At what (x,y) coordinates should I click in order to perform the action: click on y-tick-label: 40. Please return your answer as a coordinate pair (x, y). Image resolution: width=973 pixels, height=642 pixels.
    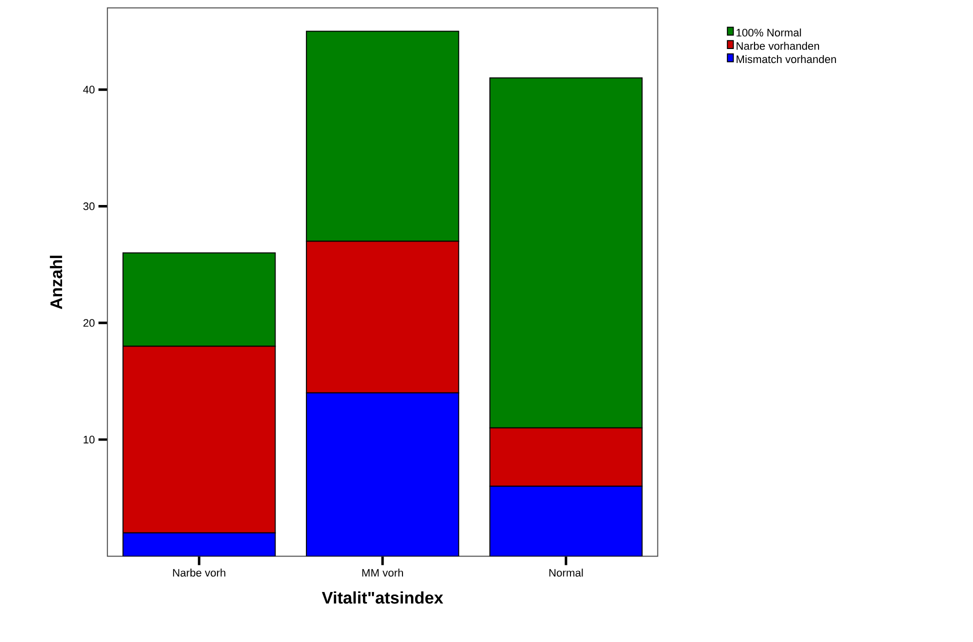
    Looking at the image, I should click on (89, 90).